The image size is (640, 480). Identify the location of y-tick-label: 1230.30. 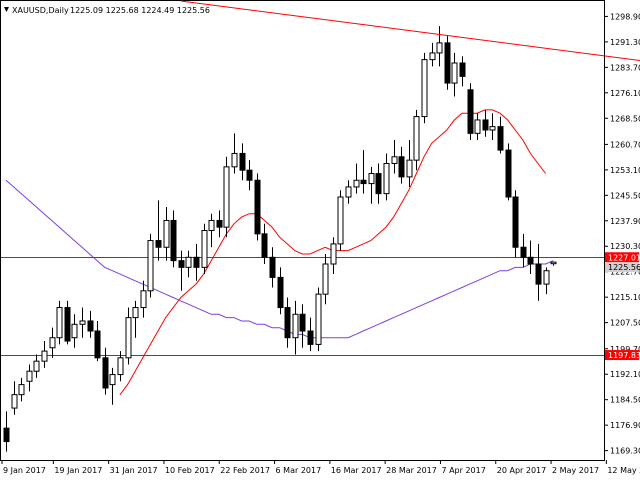
(625, 246).